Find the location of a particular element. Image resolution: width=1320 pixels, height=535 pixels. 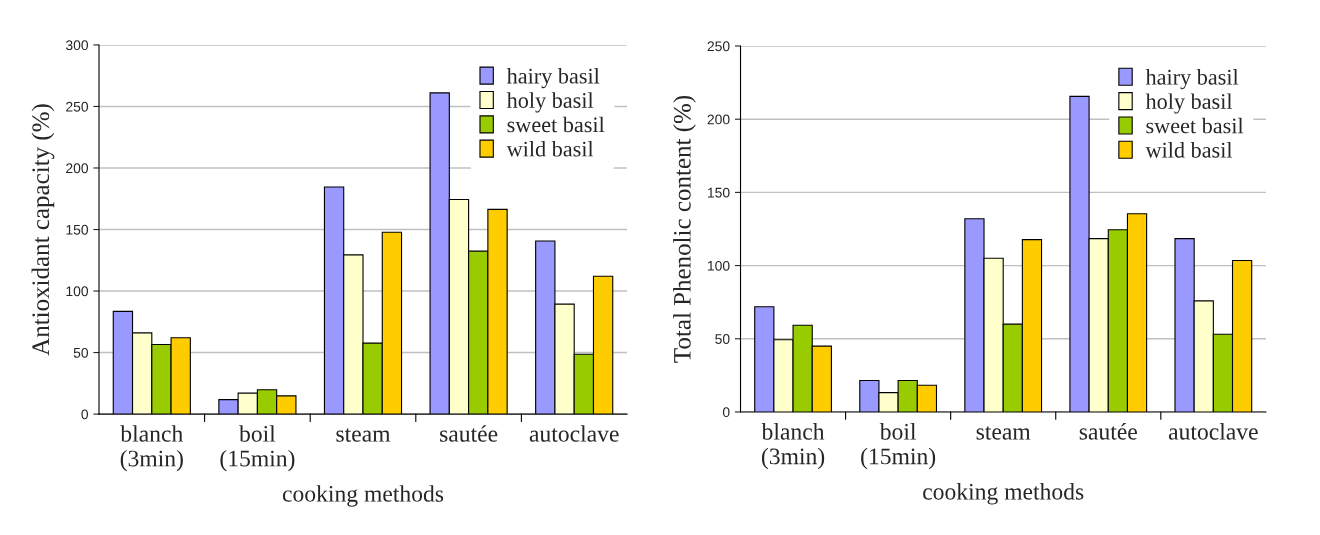

y-axis-title: Antioxidant capacity (%) is located at coordinates (43, 230).